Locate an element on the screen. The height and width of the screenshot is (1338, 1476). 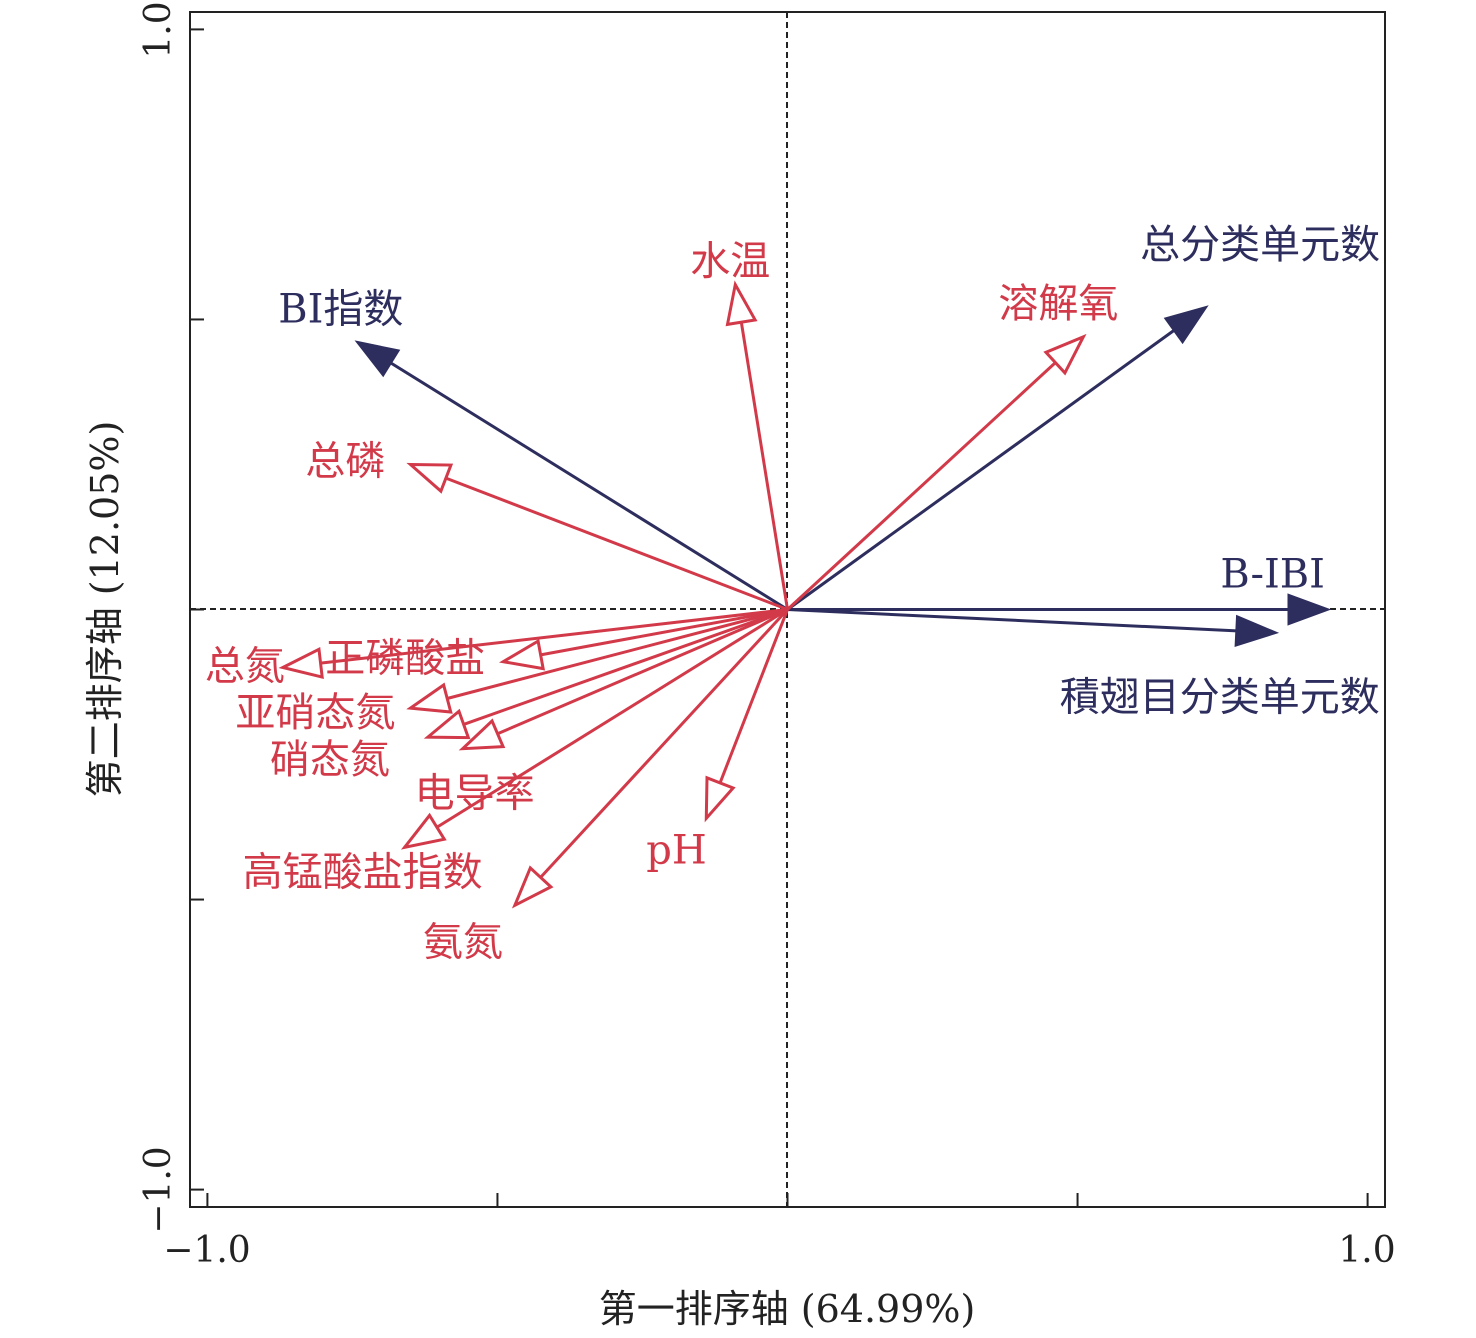
arrow-label: 总氮 is located at coordinates (245, 667).